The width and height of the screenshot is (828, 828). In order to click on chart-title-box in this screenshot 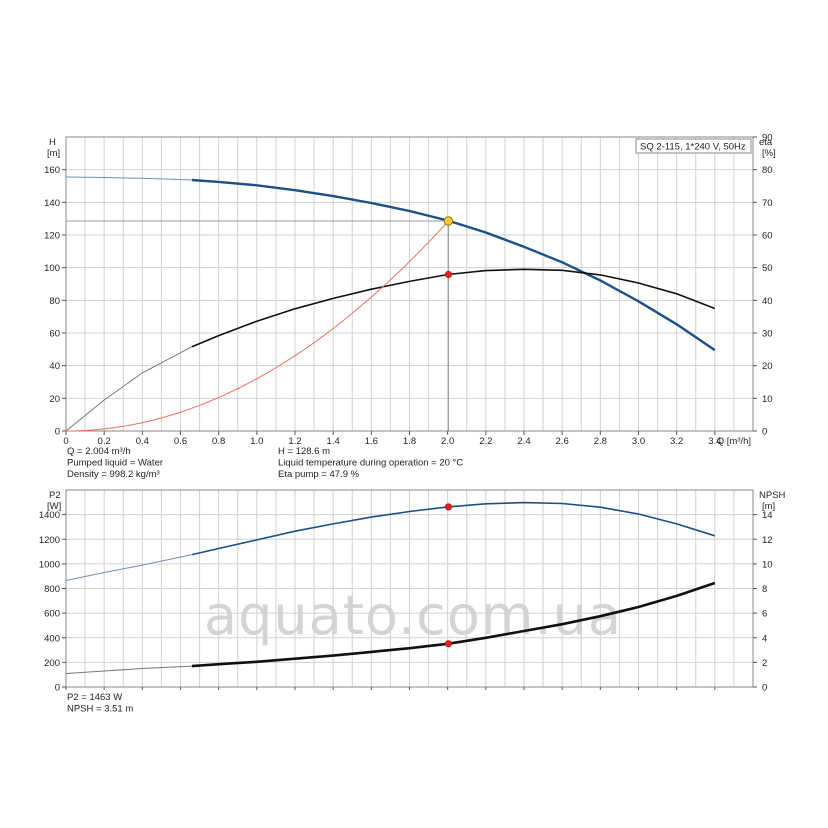, I will do `click(693, 146)`.